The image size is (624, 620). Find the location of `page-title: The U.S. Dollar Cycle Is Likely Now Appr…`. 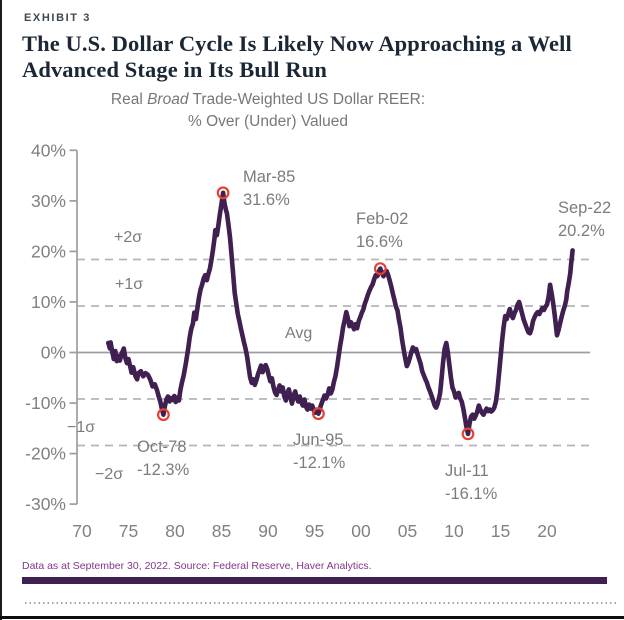

page-title: The U.S. Dollar Cycle Is Likely Now Appr… is located at coordinates (314, 57).